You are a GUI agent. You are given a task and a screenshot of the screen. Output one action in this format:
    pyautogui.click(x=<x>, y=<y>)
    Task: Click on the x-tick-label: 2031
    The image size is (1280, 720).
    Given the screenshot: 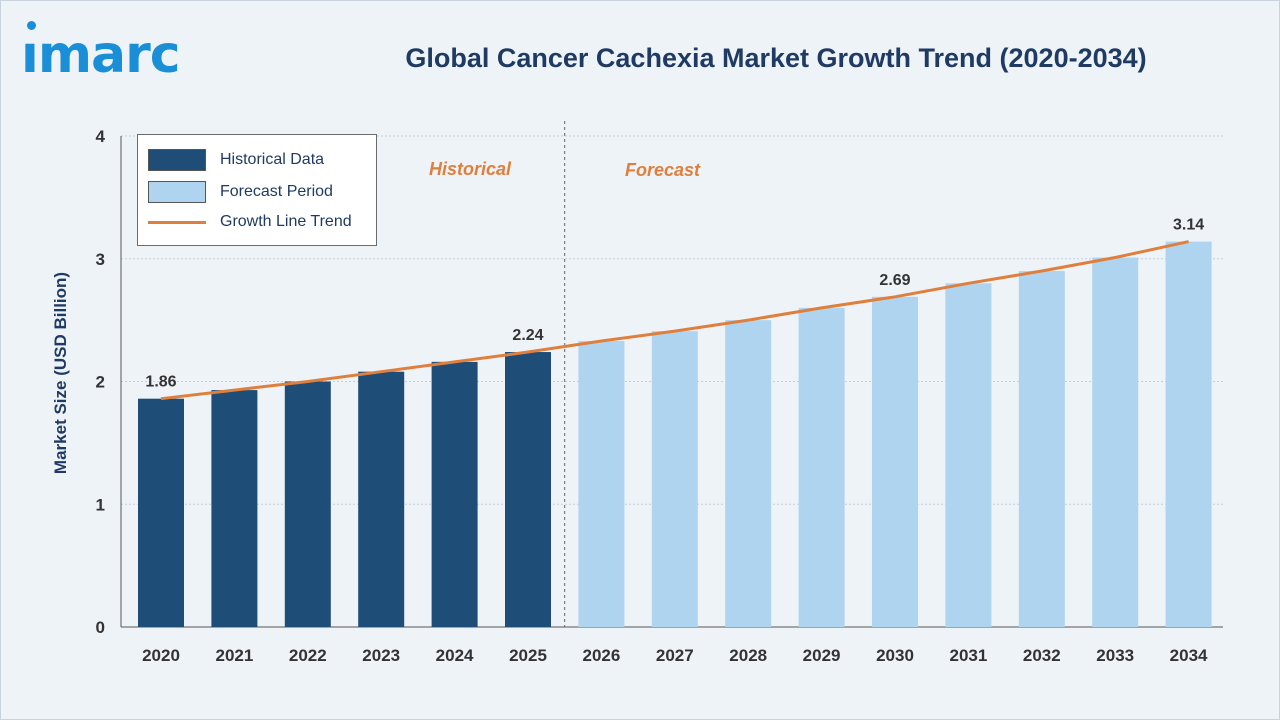 What is the action you would take?
    pyautogui.click(x=968, y=655)
    